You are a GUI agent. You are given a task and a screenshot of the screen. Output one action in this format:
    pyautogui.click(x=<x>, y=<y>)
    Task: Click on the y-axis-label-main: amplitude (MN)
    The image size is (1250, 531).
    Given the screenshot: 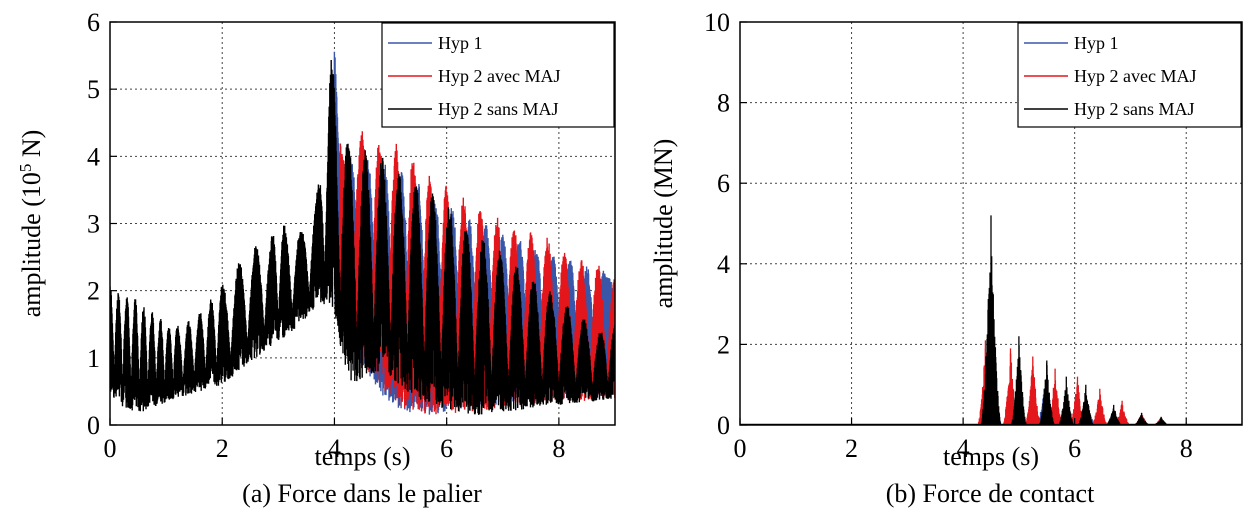 What is the action you would take?
    pyautogui.click(x=663, y=224)
    